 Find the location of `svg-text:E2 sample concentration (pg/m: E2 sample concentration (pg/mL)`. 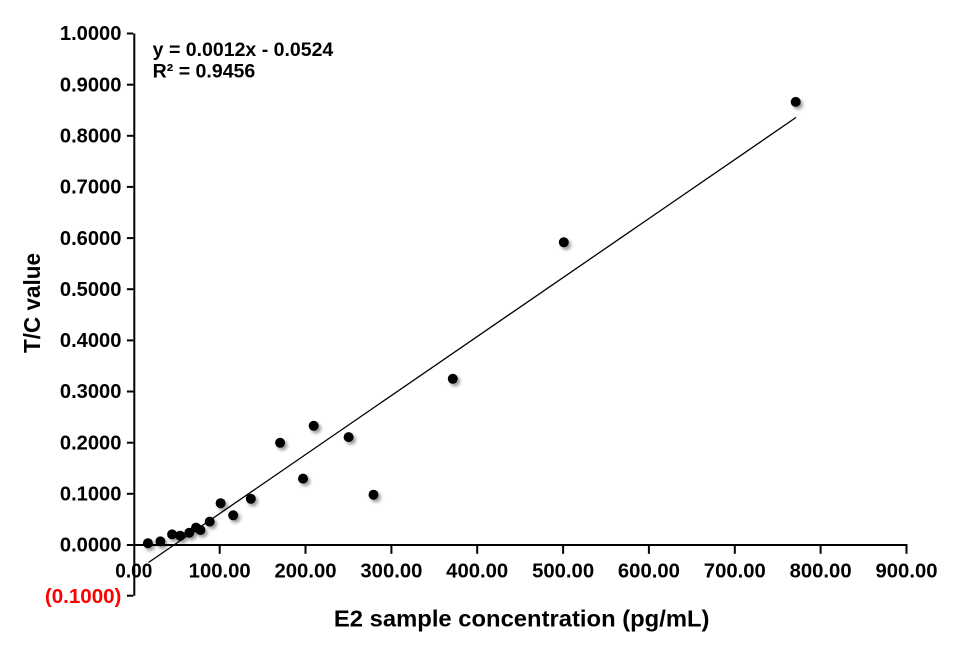

svg-text:E2 sample concentration (pg/m: E2 sample concentration (pg/mL) is located at coordinates (522, 619).